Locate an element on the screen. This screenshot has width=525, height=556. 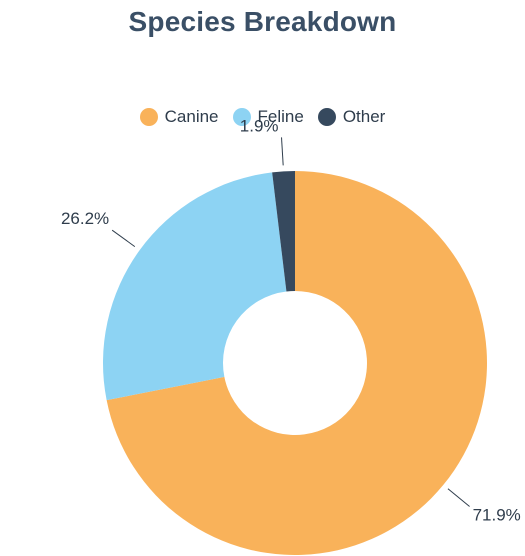
legend-item-canine: Canine is located at coordinates (179, 117).